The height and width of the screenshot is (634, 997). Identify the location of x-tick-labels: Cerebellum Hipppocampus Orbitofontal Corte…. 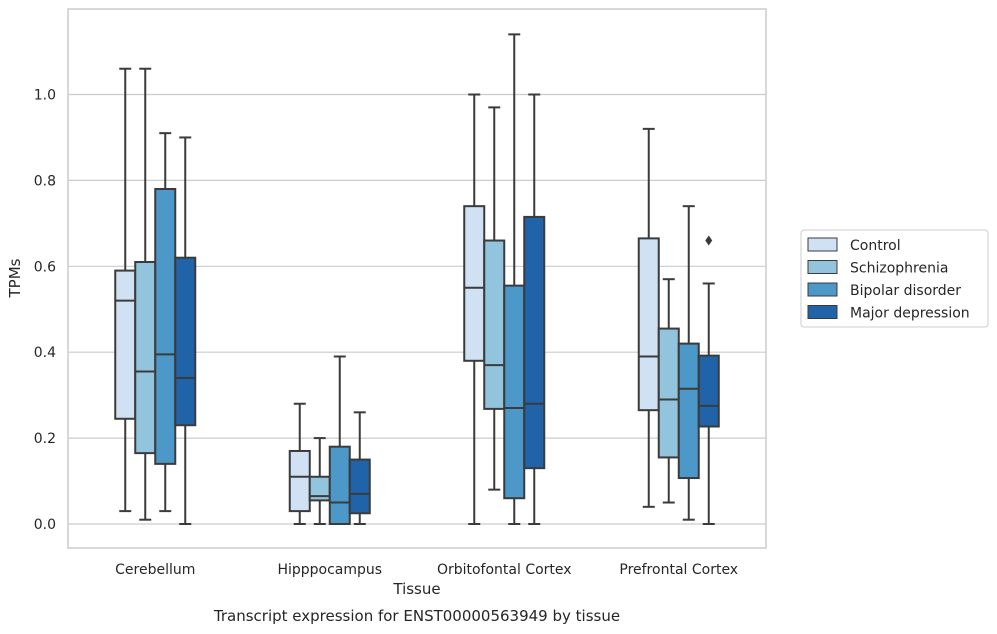
(426, 570).